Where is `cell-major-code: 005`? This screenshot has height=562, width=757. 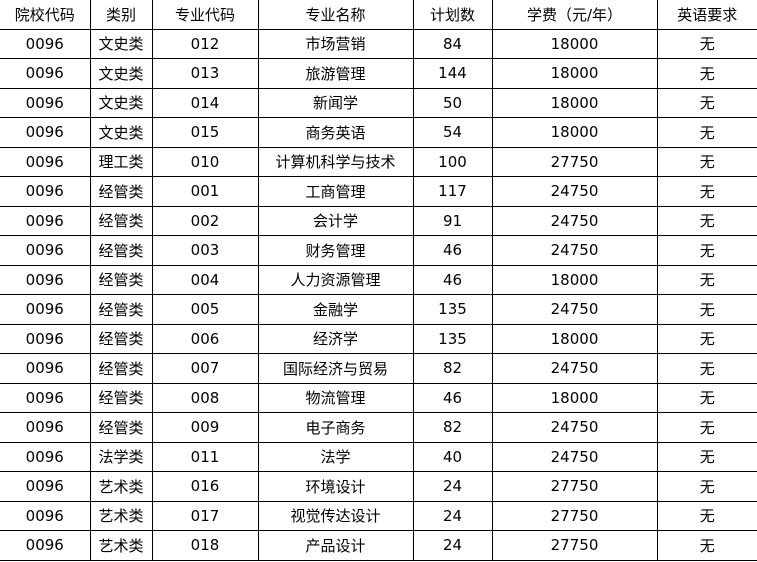 cell-major-code: 005 is located at coordinates (205, 309).